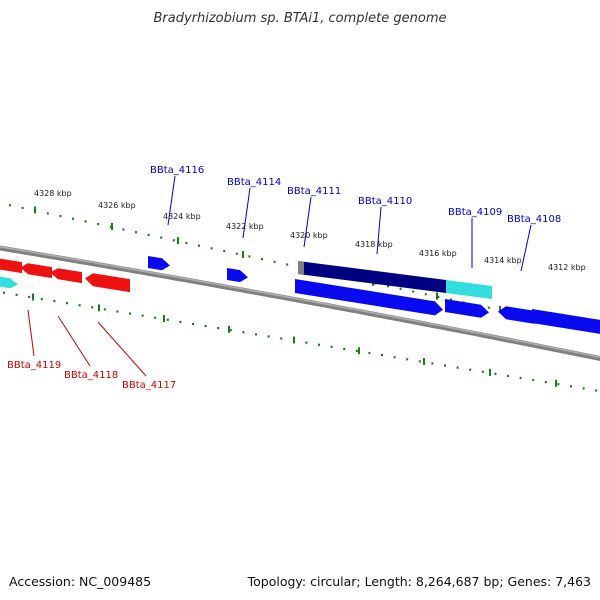  I want to click on gene-features, so click(300, 295).